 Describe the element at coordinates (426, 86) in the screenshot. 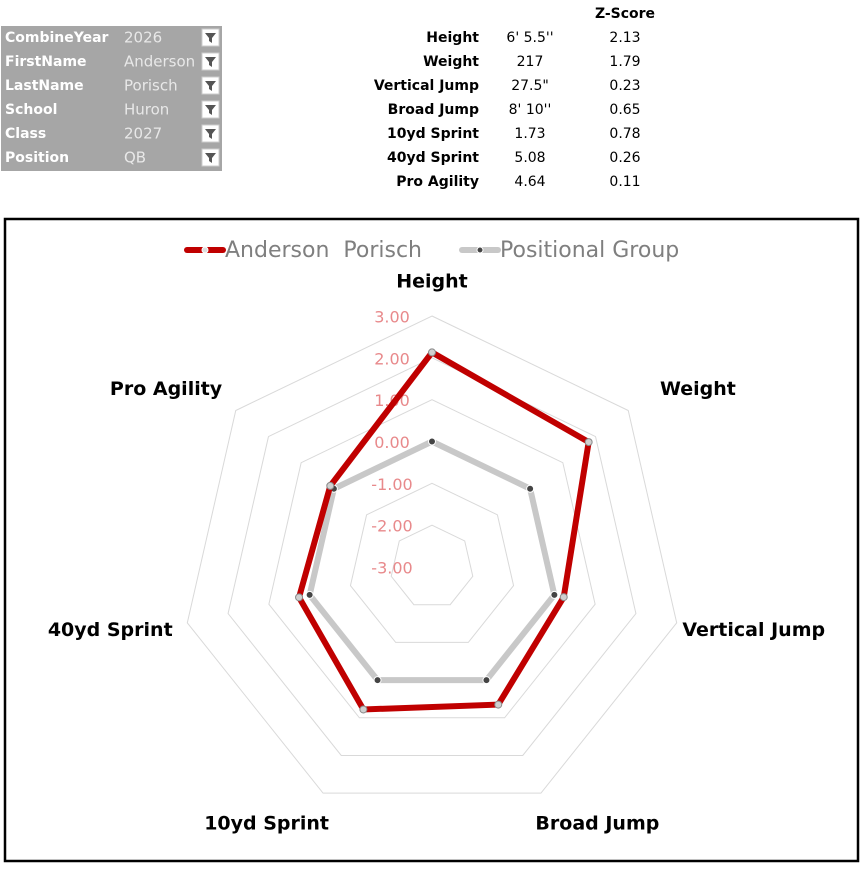

I see `row-label: Vertical Jump` at that location.